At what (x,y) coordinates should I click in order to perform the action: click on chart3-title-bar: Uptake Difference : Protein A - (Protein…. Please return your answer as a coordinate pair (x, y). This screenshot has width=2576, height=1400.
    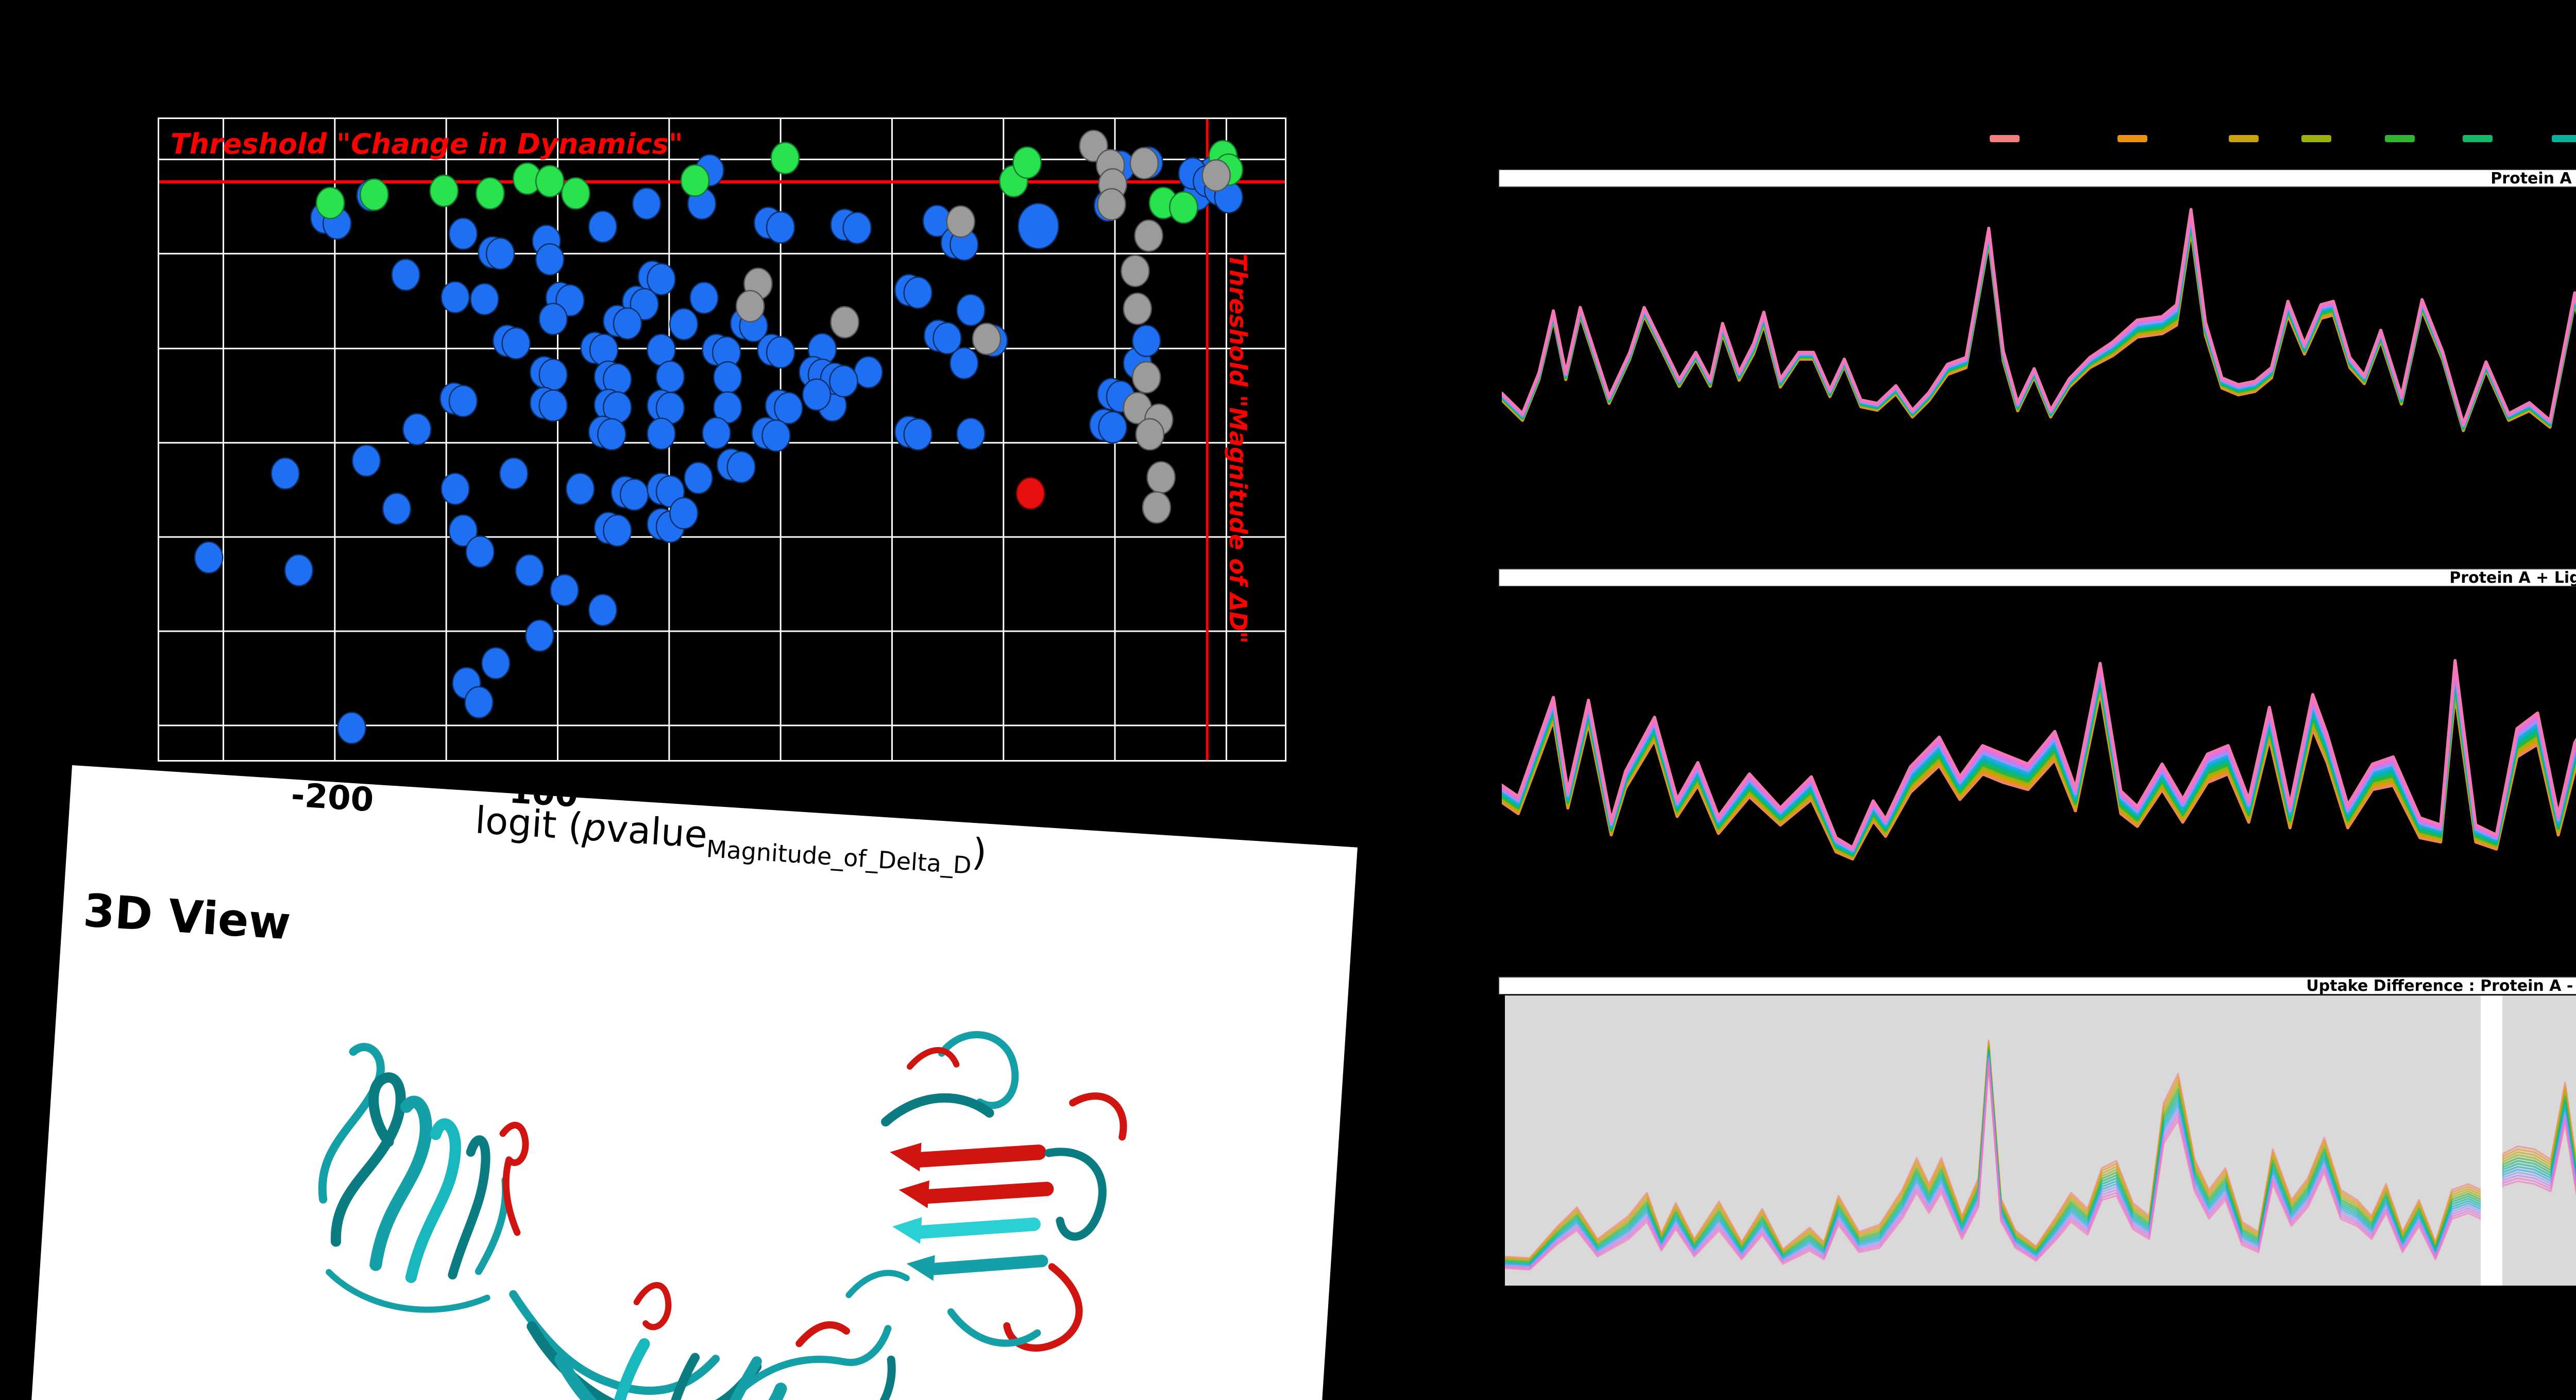
    Looking at the image, I should click on (2037, 985).